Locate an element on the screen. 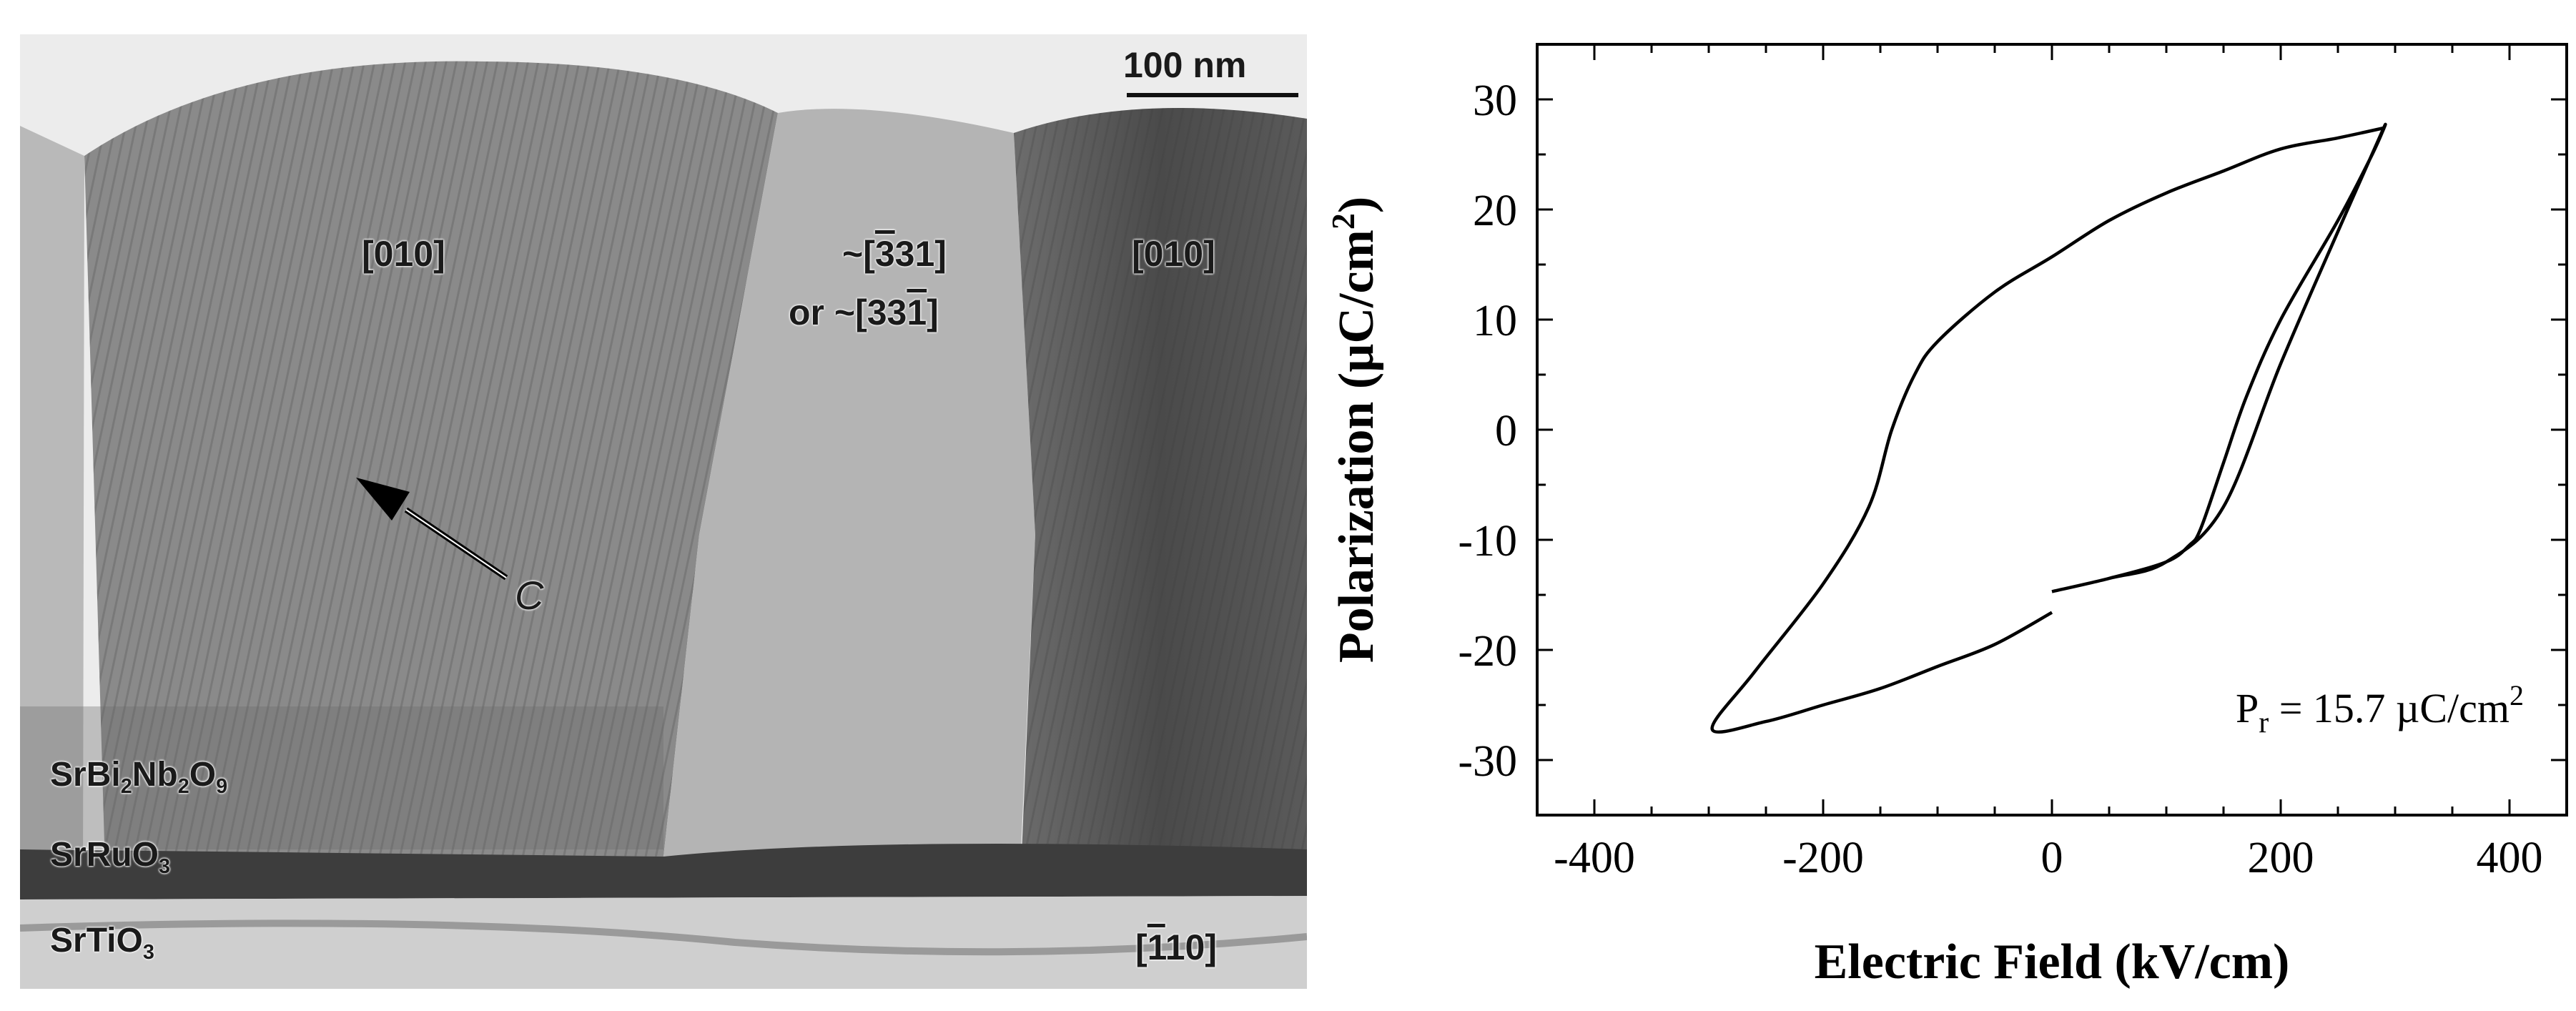 The height and width of the screenshot is (1011, 2576). scale-bar-label: 100 nm is located at coordinates (1185, 65).